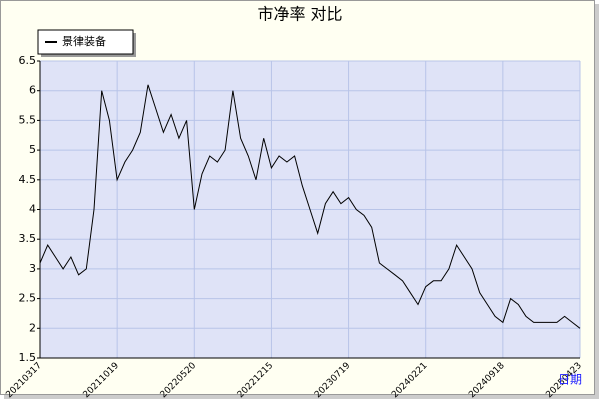 The height and width of the screenshot is (400, 600). What do you see at coordinates (299, 14) in the screenshot?
I see `chart-title: 市净率 对比` at bounding box center [299, 14].